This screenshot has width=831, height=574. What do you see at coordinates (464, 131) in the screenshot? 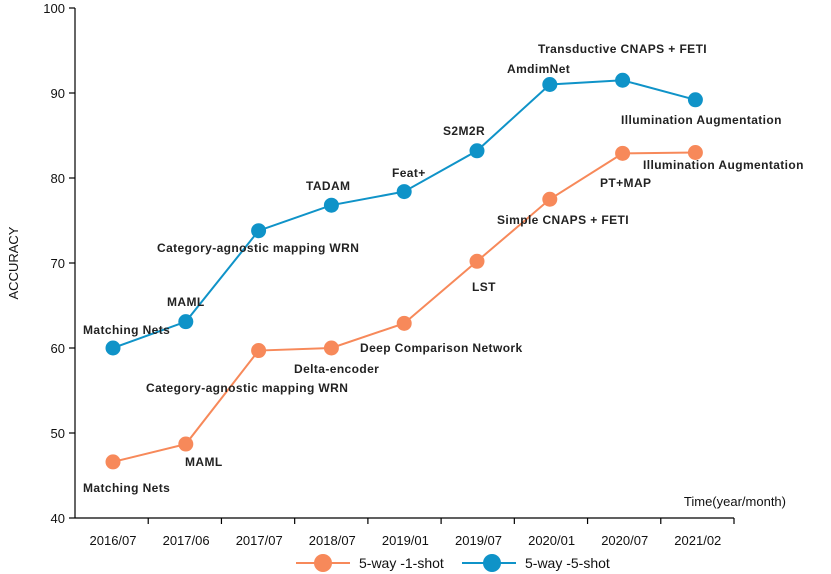
I see `point-annotation: S2M2R` at bounding box center [464, 131].